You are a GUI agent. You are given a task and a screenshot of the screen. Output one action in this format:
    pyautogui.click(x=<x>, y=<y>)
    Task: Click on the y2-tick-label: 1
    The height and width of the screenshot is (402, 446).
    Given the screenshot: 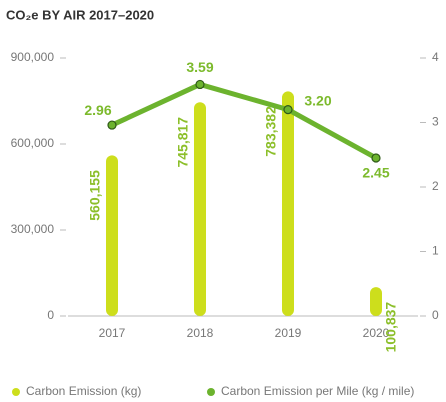 What is the action you would take?
    pyautogui.click(x=435, y=251)
    